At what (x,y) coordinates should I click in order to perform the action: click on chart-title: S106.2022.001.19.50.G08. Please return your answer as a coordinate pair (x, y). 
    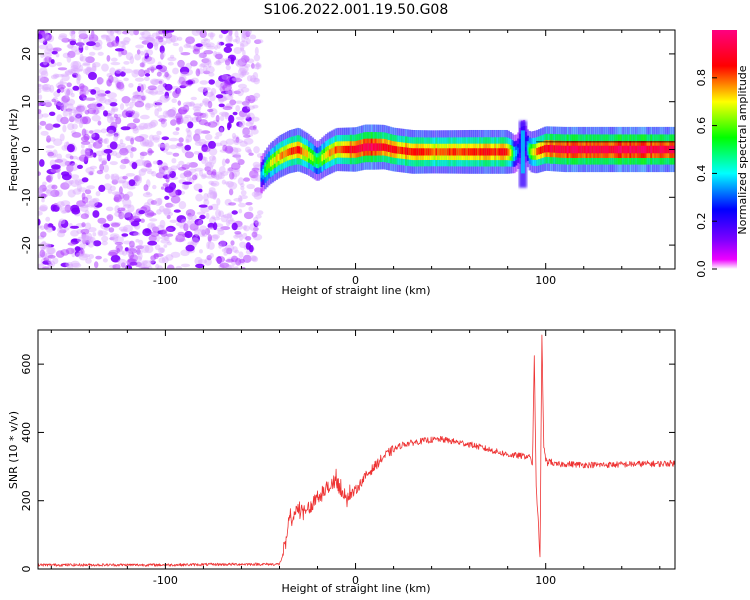
    Looking at the image, I should click on (356, 10).